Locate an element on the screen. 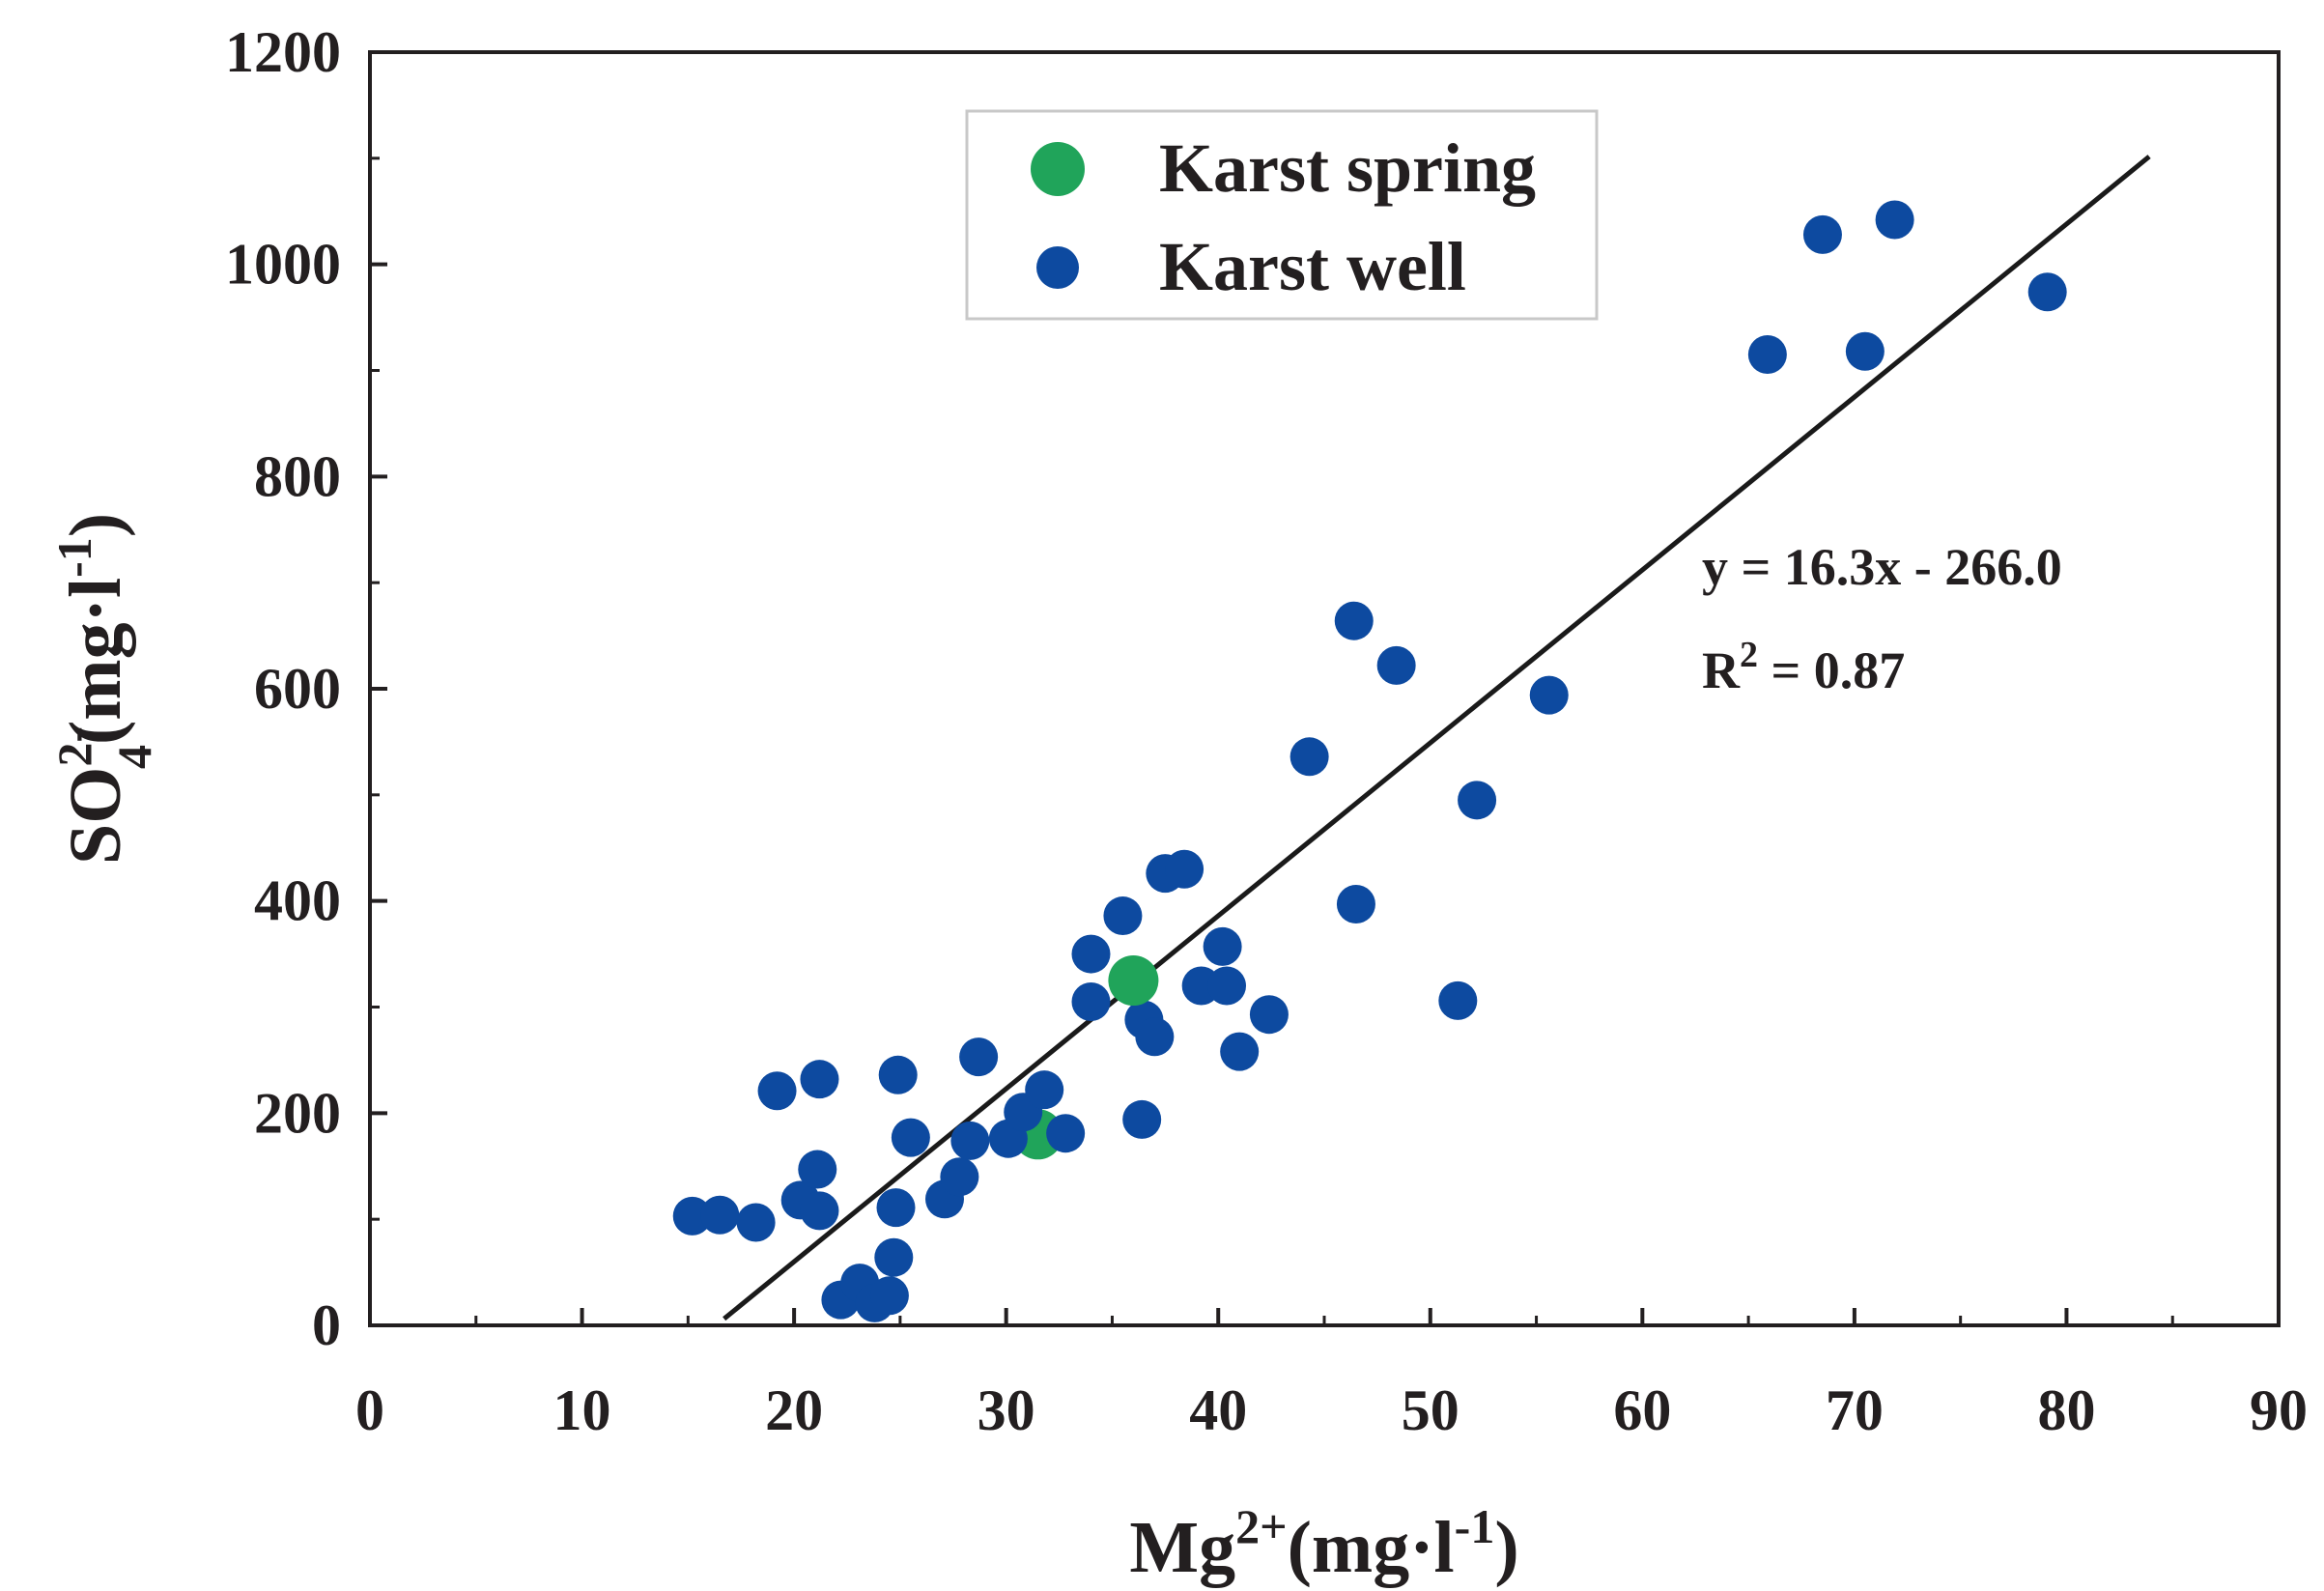 The image size is (2324, 1591). point-karst-spring is located at coordinates (1133, 981).